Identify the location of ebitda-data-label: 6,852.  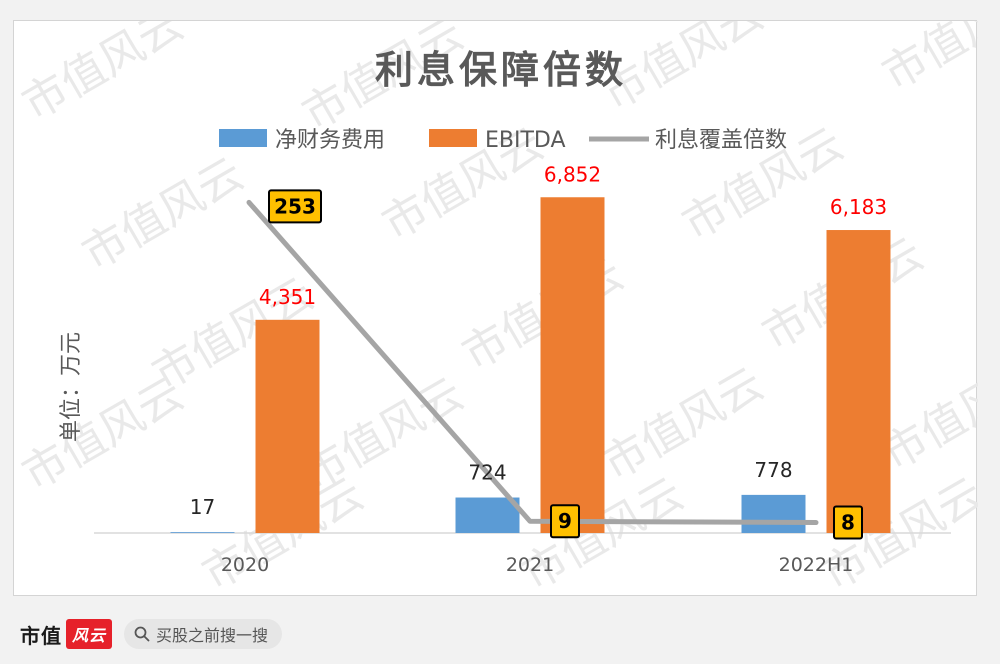
(572, 174).